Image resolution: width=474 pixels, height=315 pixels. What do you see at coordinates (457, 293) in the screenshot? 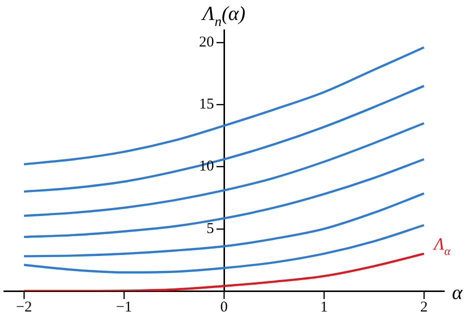
I see `x-axis-title: α` at bounding box center [457, 293].